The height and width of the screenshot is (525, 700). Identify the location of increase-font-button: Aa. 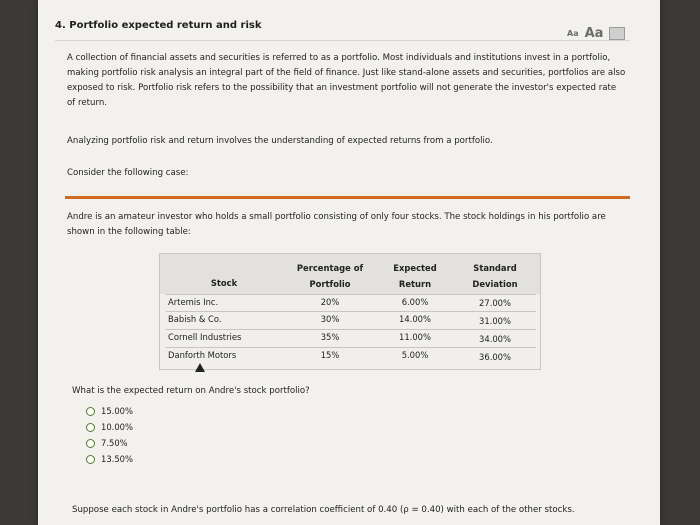
(594, 33).